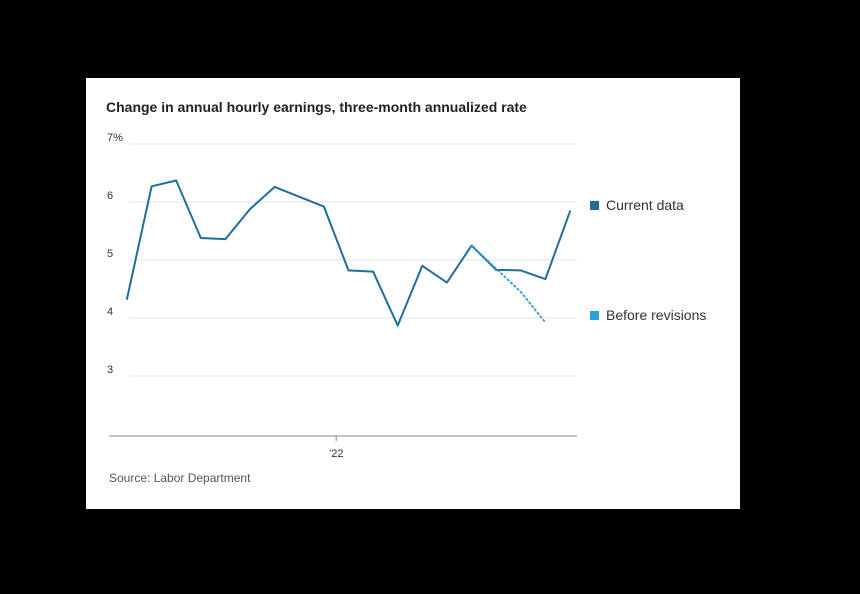 The width and height of the screenshot is (860, 594). I want to click on source-note: Source: Labor Department, so click(180, 478).